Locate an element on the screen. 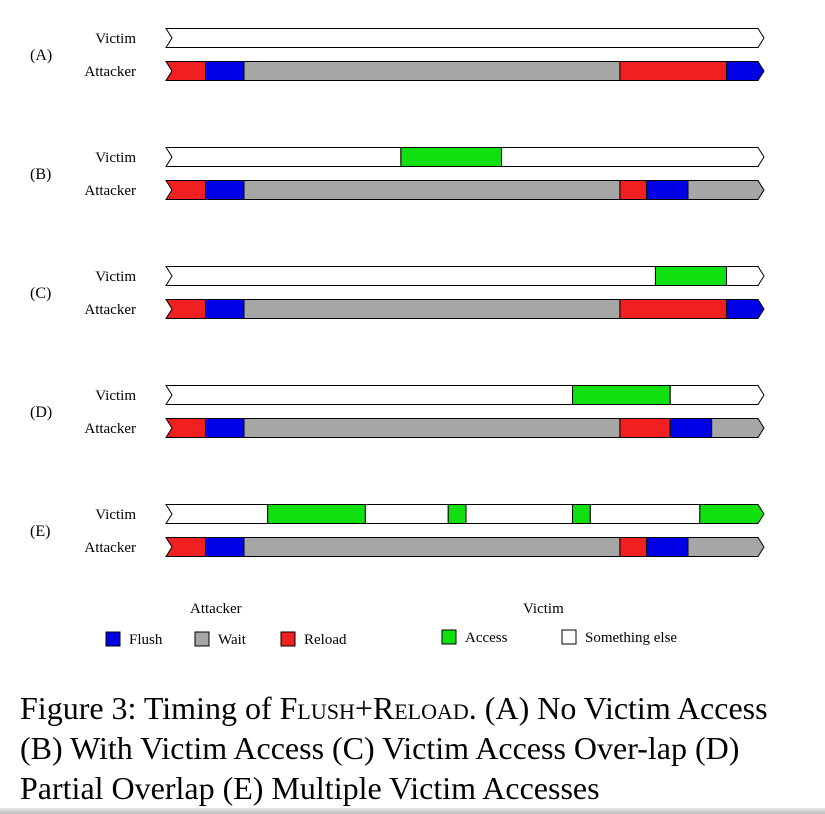 Image resolution: width=825 pixels, height=814 pixels. legend-attacker-title: Attacker is located at coordinates (216, 609).